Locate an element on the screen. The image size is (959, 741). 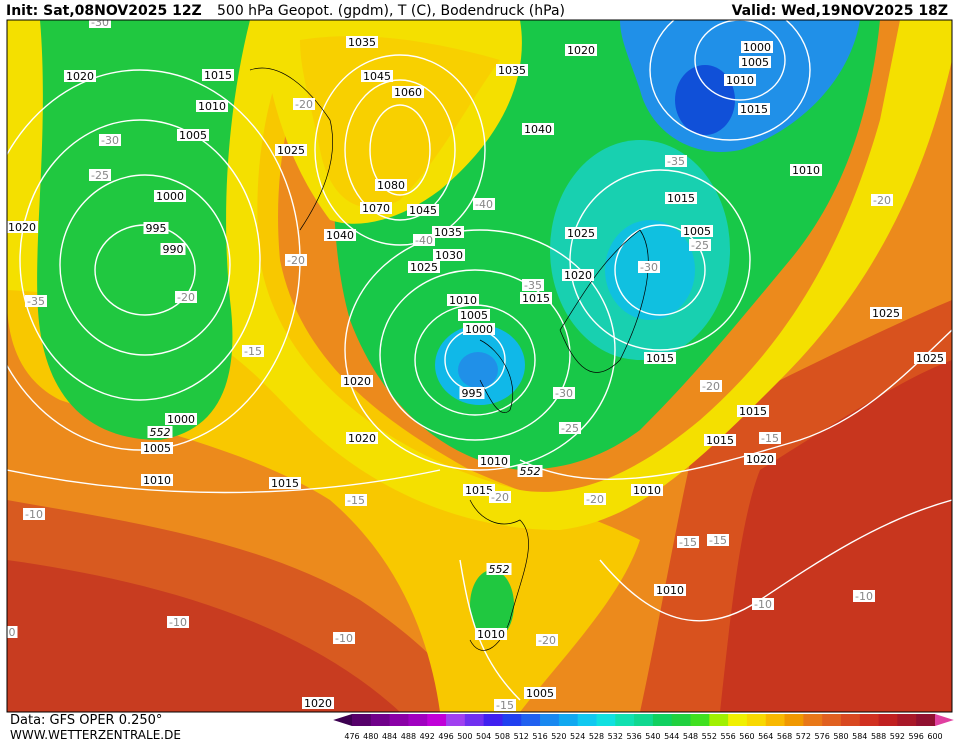
isobar-label-group: 1020 is located at coordinates (357, 381).